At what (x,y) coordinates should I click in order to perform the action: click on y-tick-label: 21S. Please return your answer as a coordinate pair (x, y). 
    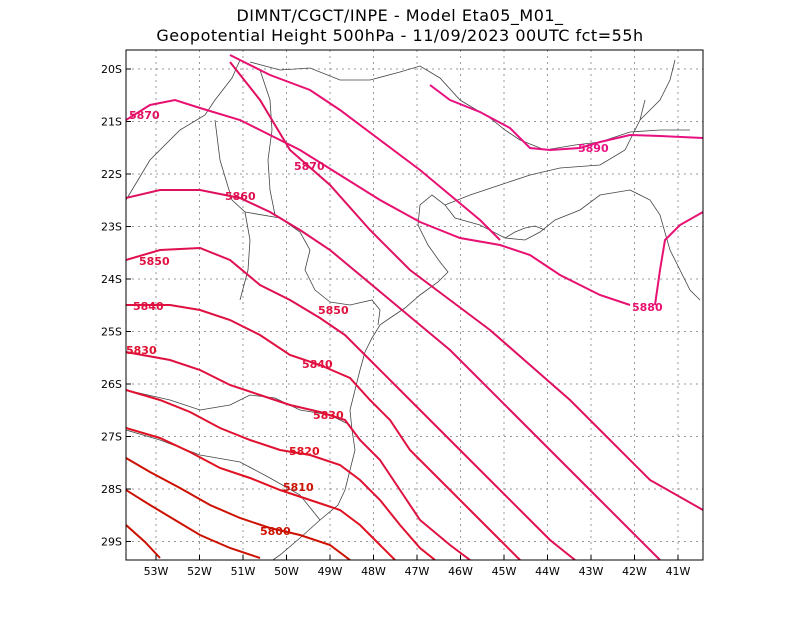
    Looking at the image, I should click on (111, 122).